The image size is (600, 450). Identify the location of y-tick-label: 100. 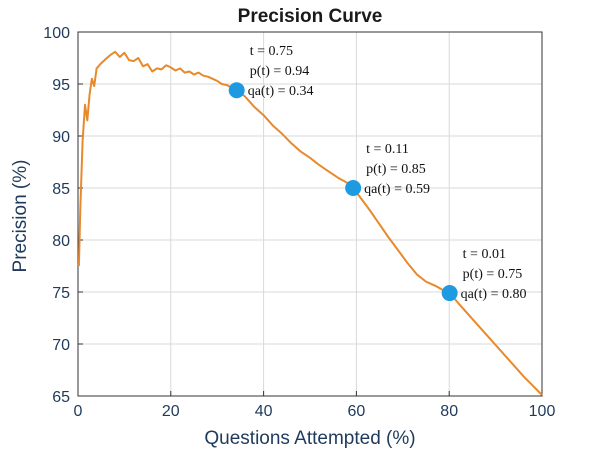
(56, 33).